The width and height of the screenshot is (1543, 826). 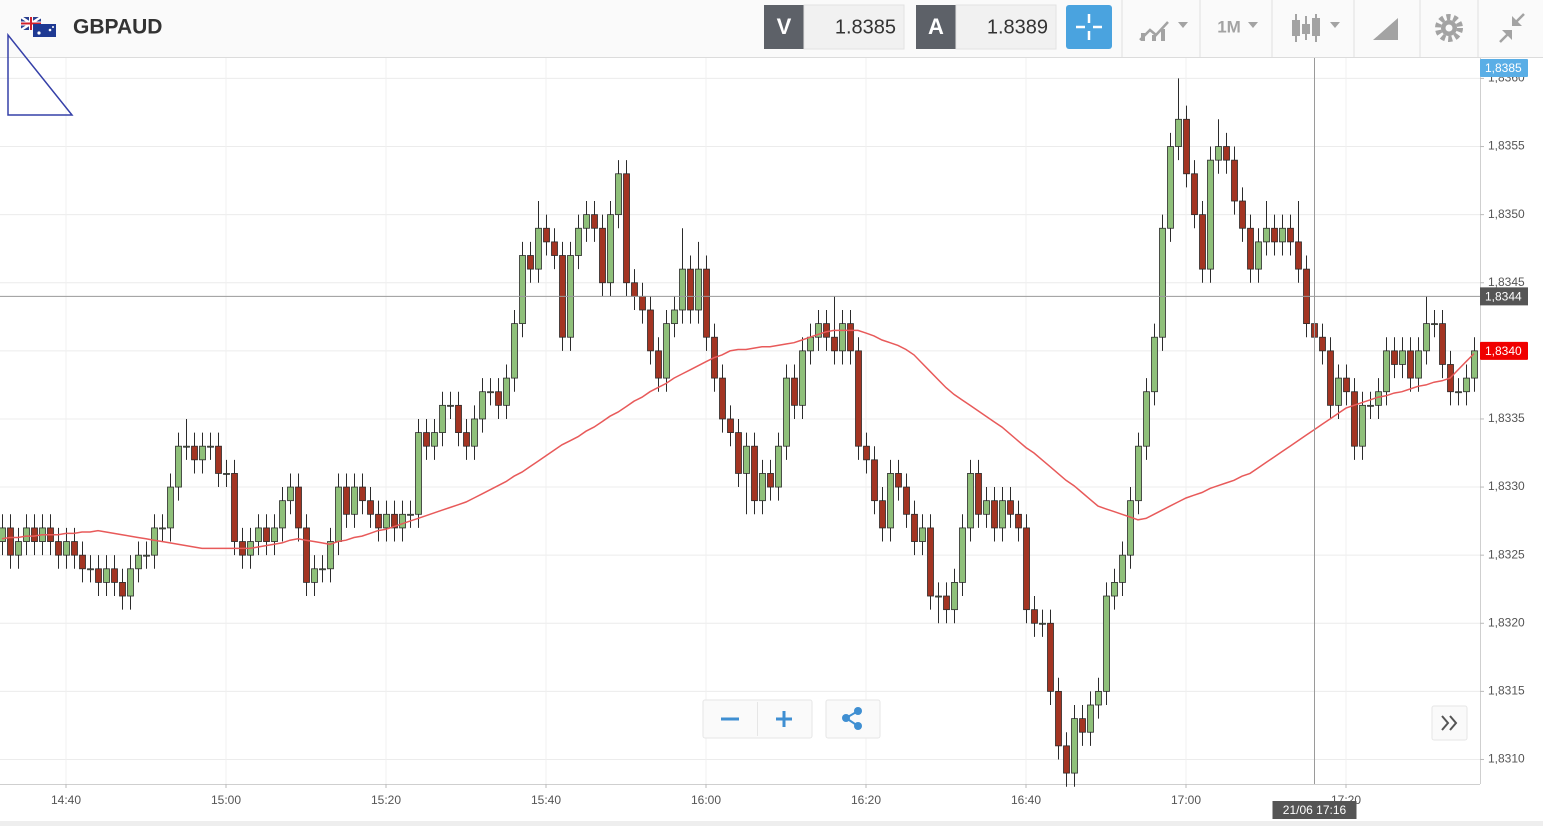 I want to click on candle-style-button, so click(x=1316, y=28).